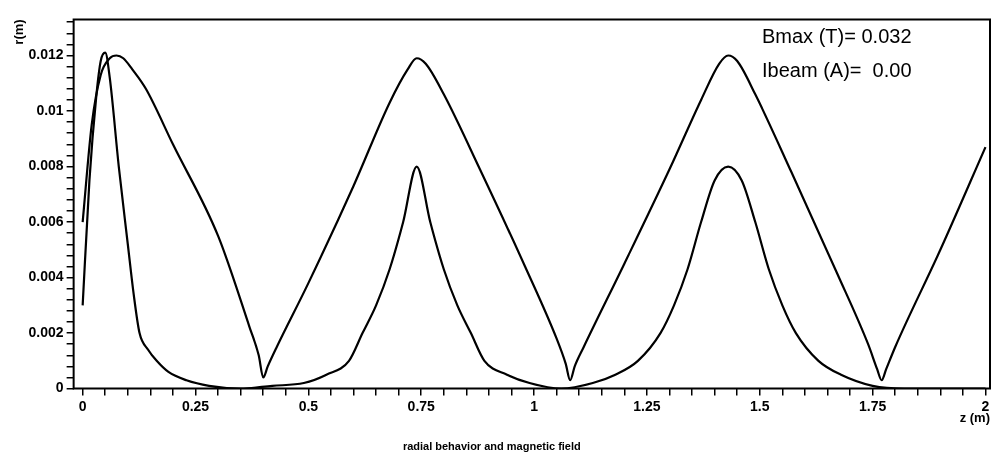  Describe the element at coordinates (195, 405) in the screenshot. I see `x-tick-label: 0.25` at that location.